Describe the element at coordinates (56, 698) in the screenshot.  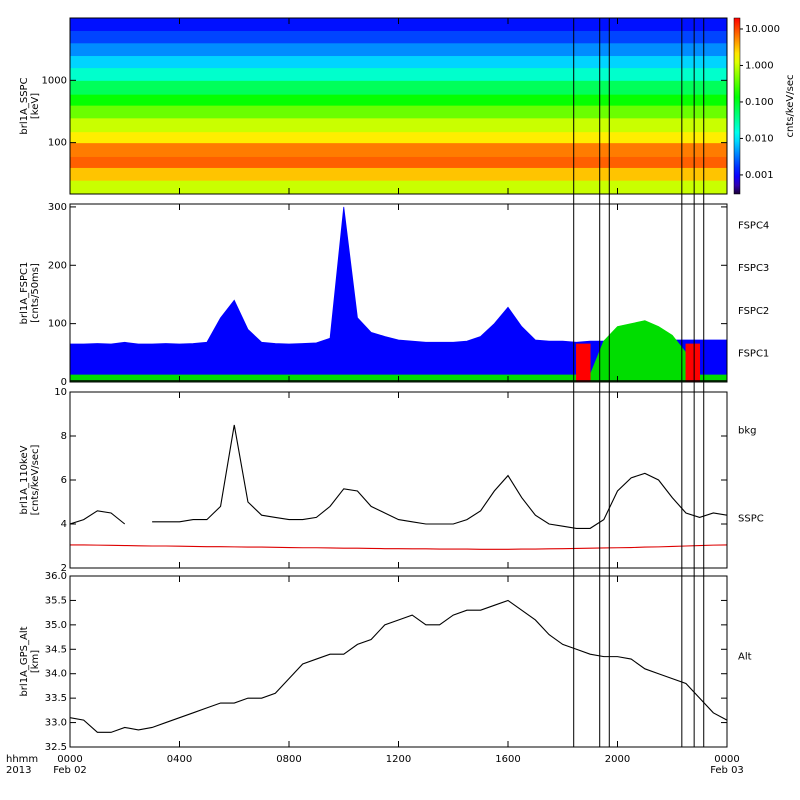
I see `y-tick-label: 33.5` at that location.